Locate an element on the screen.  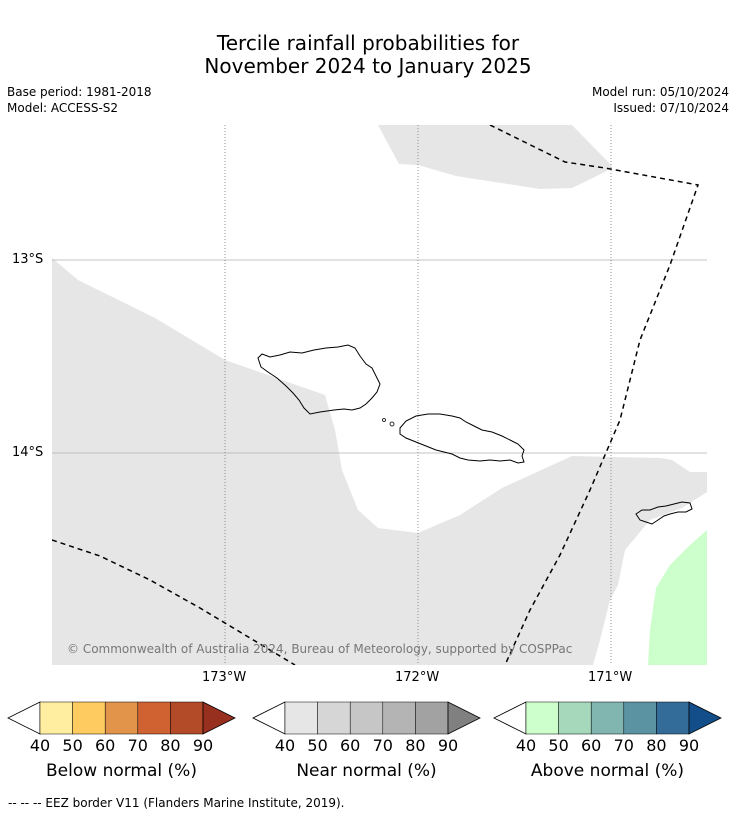
colorbar-near-tick: 40 is located at coordinates (285, 745).